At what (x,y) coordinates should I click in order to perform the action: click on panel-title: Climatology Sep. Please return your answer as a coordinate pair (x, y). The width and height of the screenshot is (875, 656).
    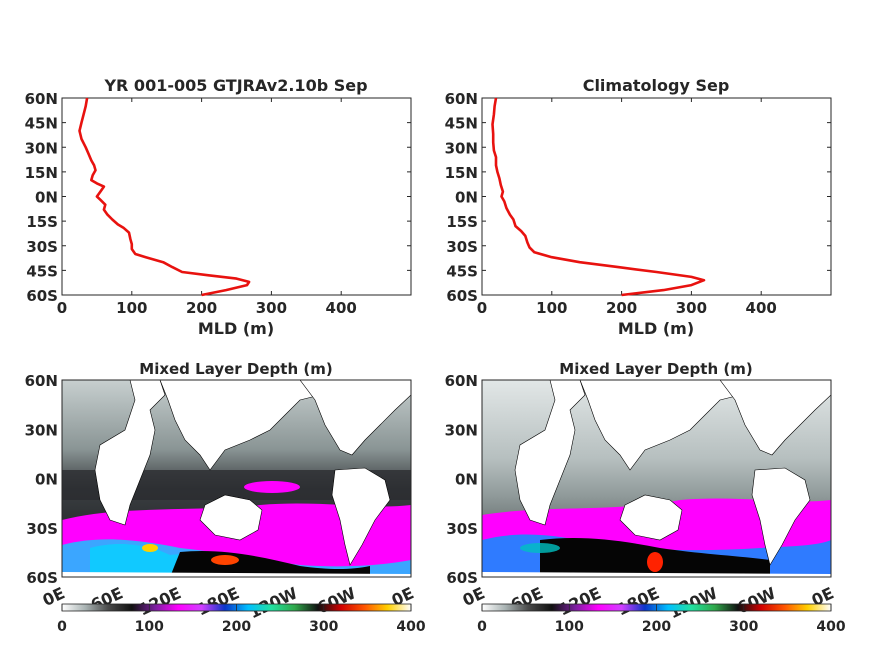
    Looking at the image, I should click on (656, 85).